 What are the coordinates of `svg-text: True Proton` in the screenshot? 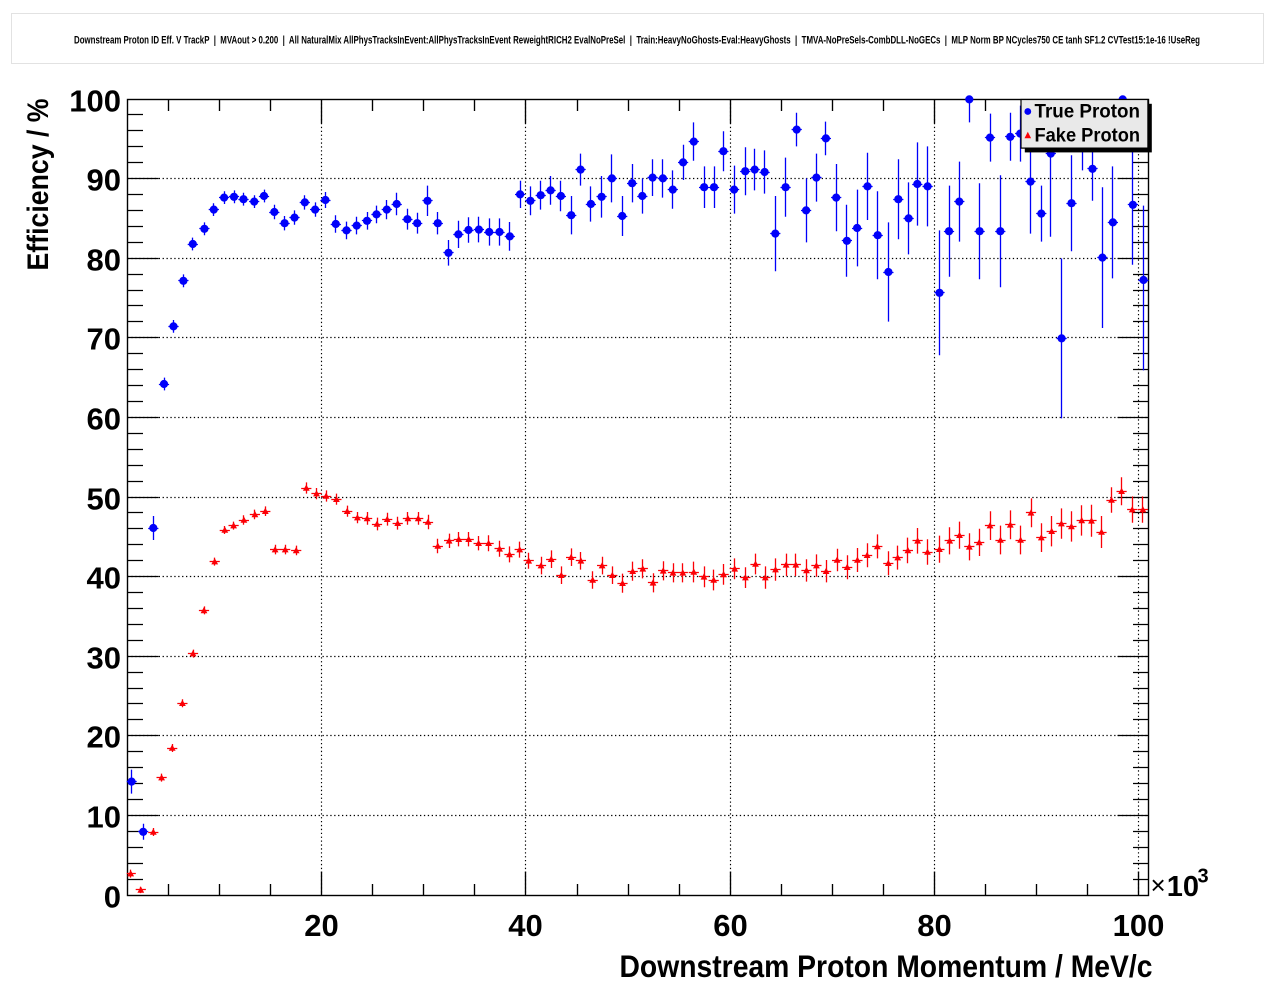 It's located at (1088, 112).